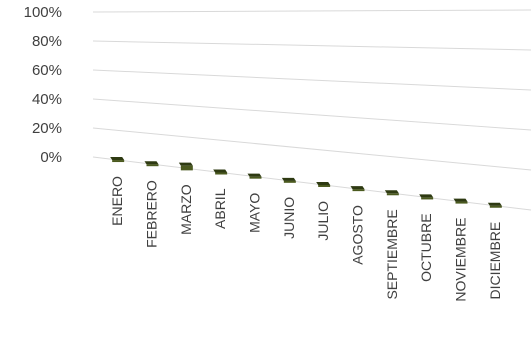 The width and height of the screenshot is (532, 341). Describe the element at coordinates (47, 128) in the screenshot. I see `y-tick-label: 20%` at that location.